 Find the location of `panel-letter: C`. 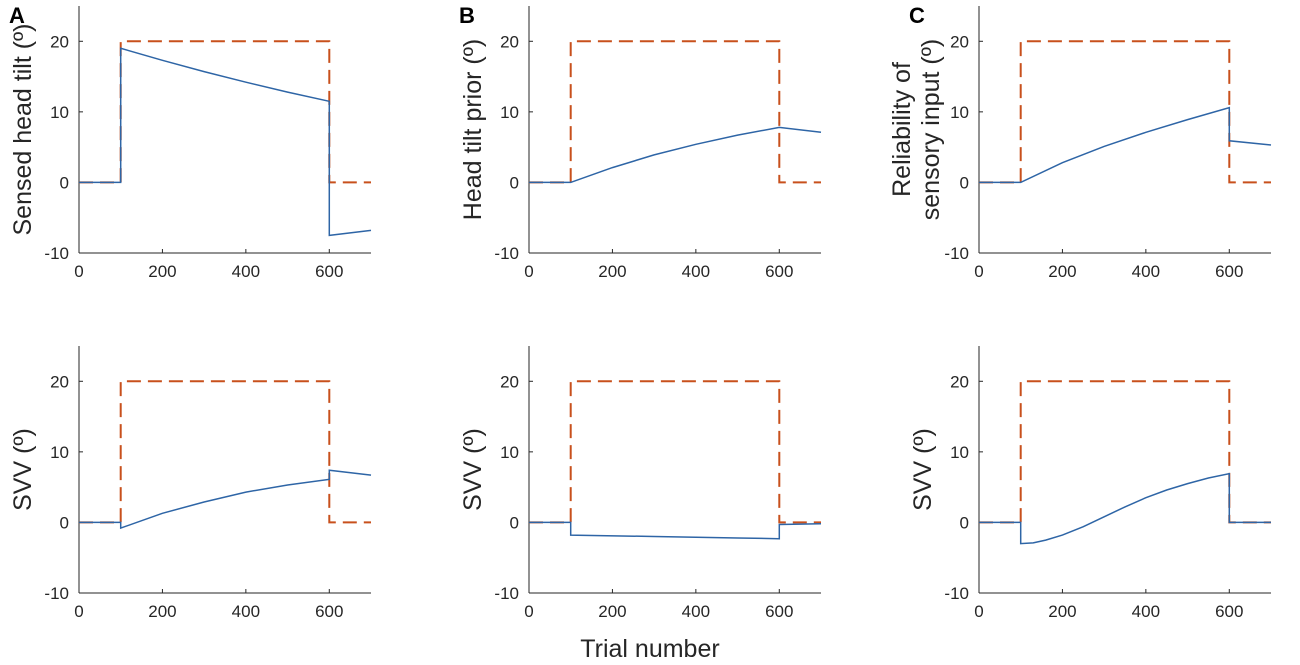

panel-letter: C is located at coordinates (917, 15).